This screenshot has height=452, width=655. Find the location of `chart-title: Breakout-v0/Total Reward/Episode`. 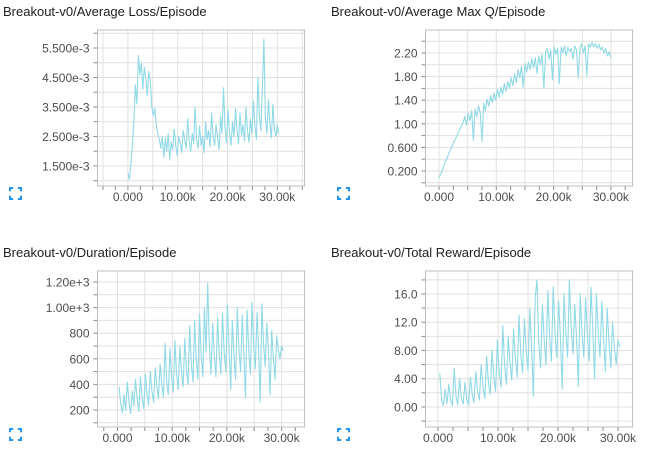

chart-title: Breakout-v0/Total Reward/Episode is located at coordinates (431, 252).